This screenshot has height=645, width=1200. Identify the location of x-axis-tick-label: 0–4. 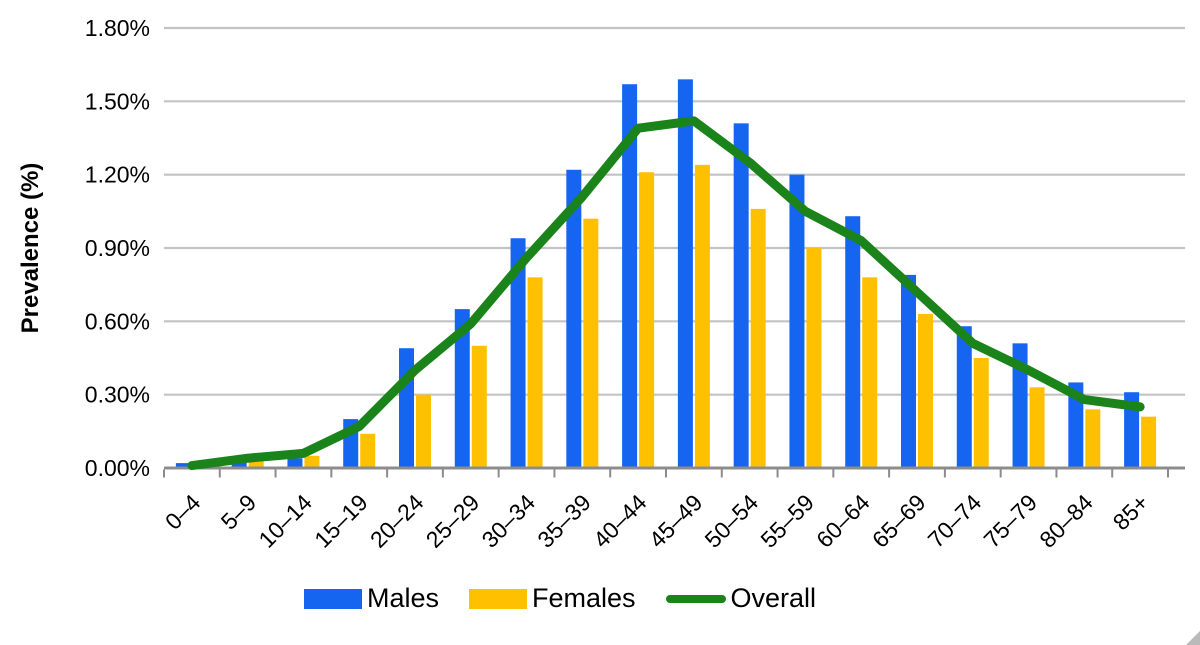
(183, 512).